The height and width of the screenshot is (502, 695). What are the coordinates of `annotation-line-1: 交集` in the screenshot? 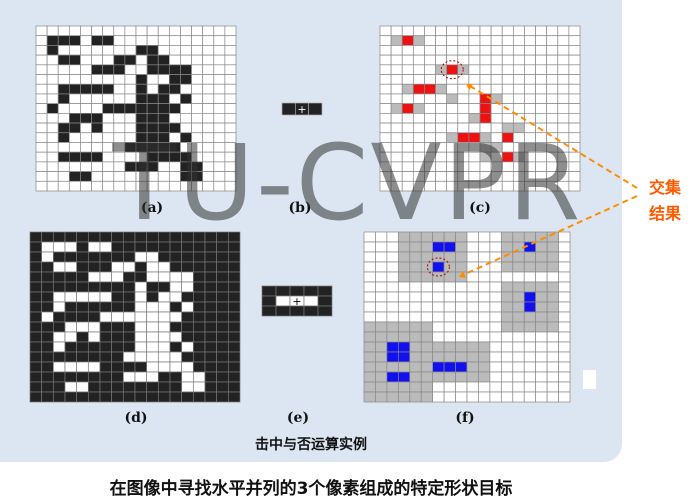 It's located at (664, 187).